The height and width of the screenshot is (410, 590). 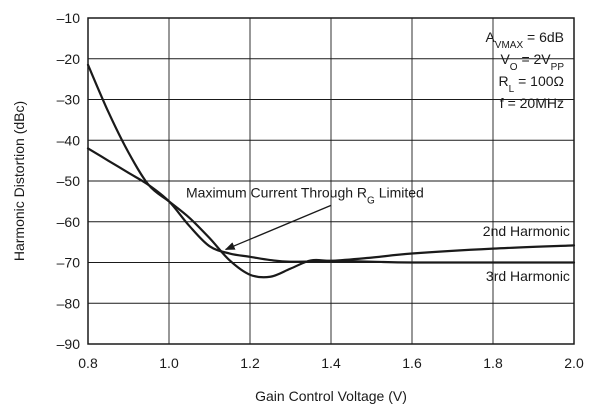 What do you see at coordinates (69, 59) in the screenshot?
I see `y-tick-label: –20` at bounding box center [69, 59].